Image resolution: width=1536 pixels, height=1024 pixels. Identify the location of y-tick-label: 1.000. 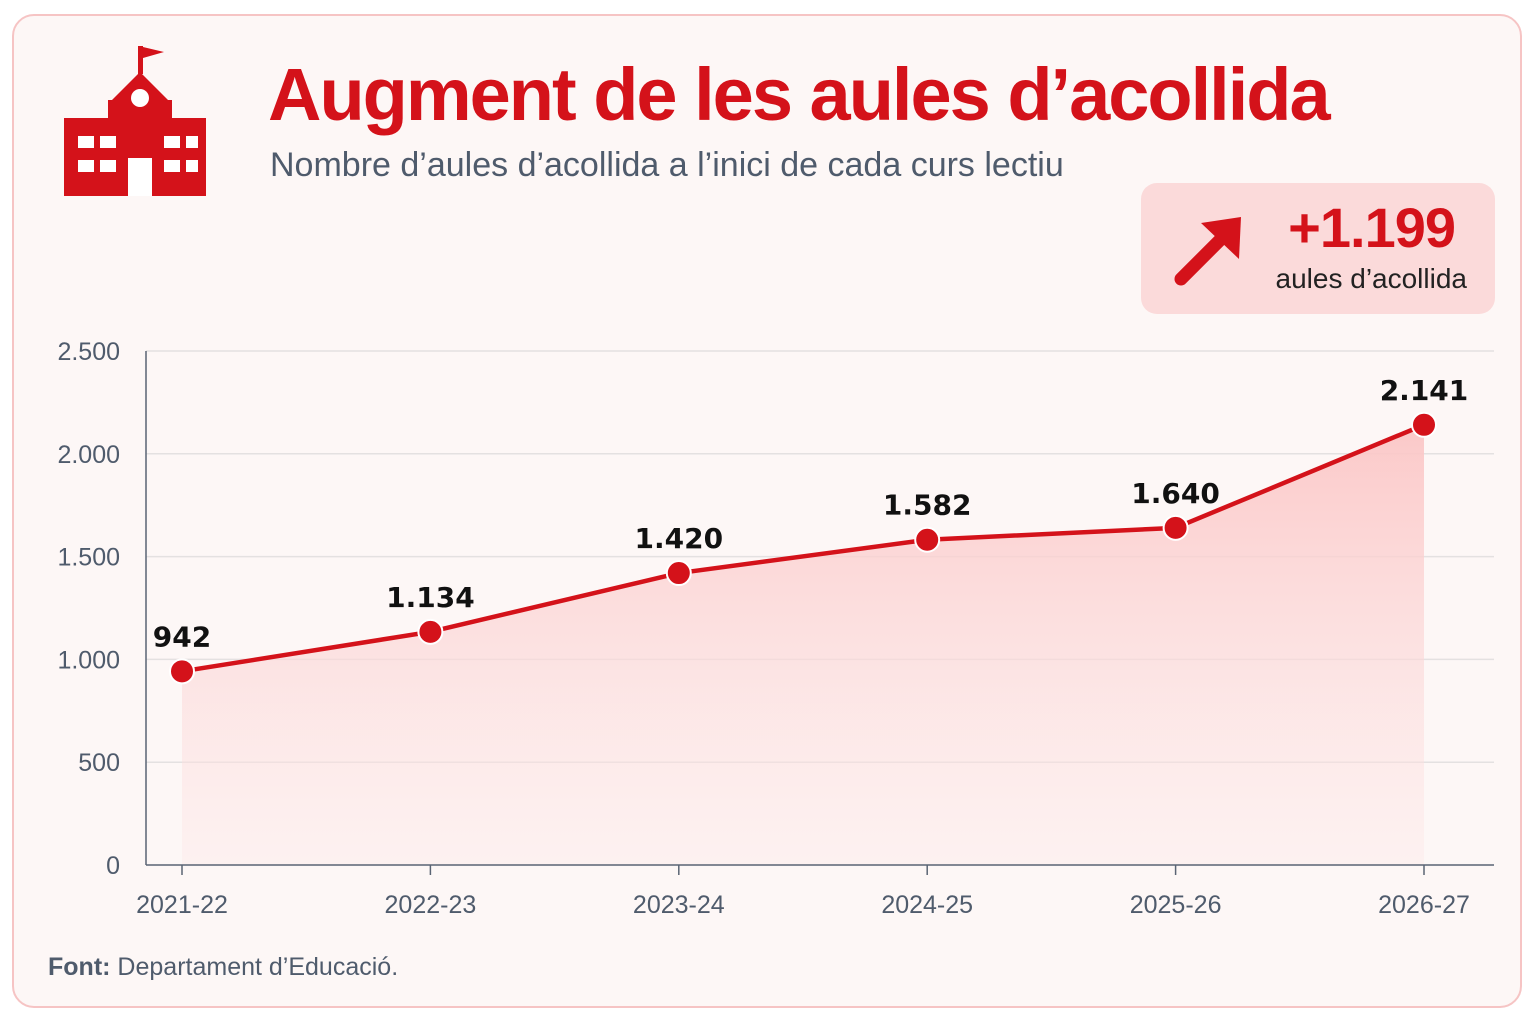
(88, 660).